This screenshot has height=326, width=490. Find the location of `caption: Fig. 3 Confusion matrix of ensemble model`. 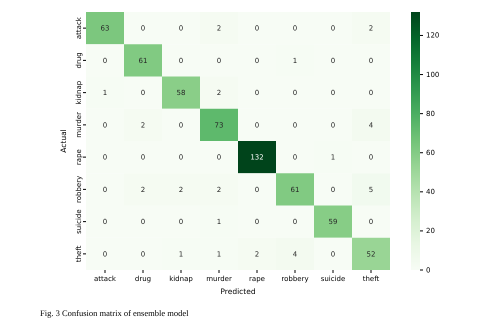

caption: Fig. 3 Confusion matrix of ensemble model is located at coordinates (115, 313).